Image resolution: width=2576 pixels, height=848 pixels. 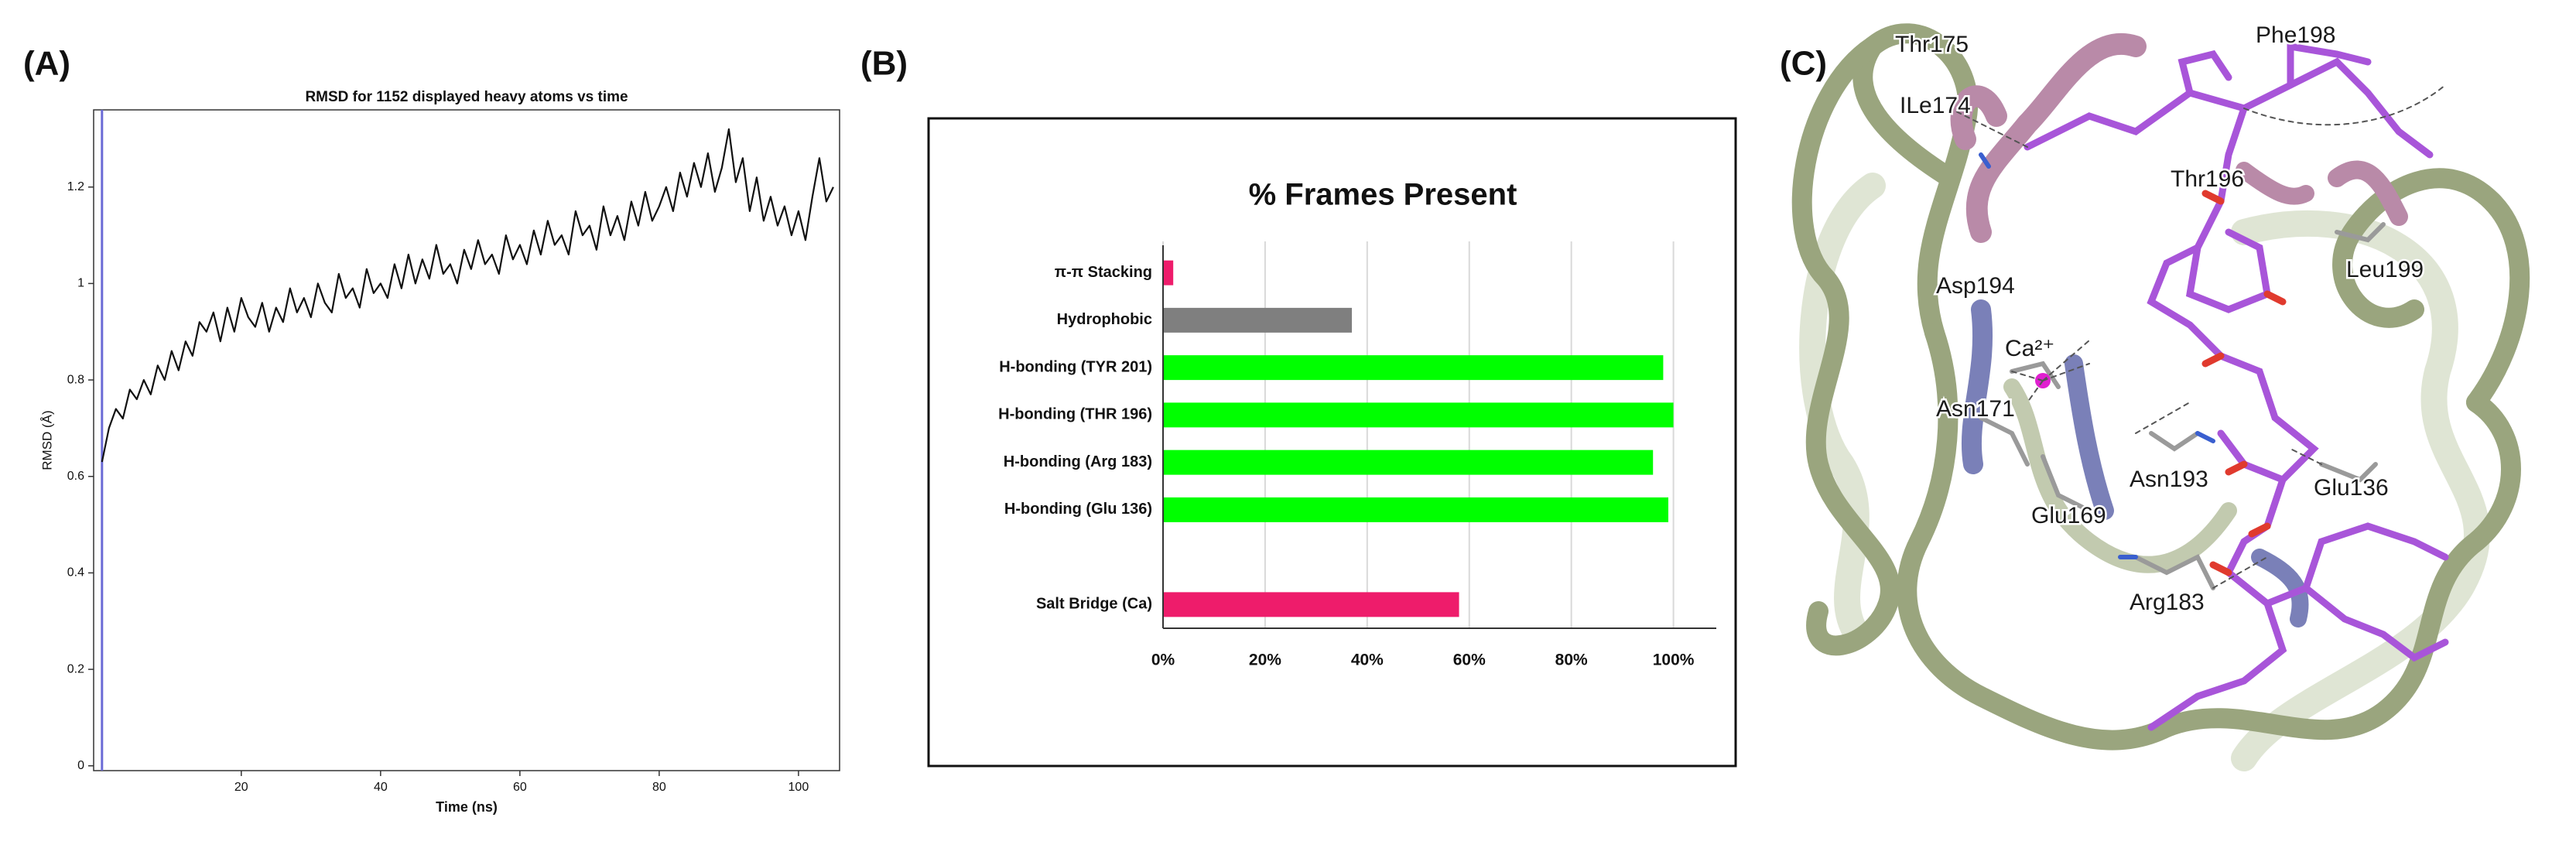 I want to click on residue-sticks, so click(x=2183, y=406).